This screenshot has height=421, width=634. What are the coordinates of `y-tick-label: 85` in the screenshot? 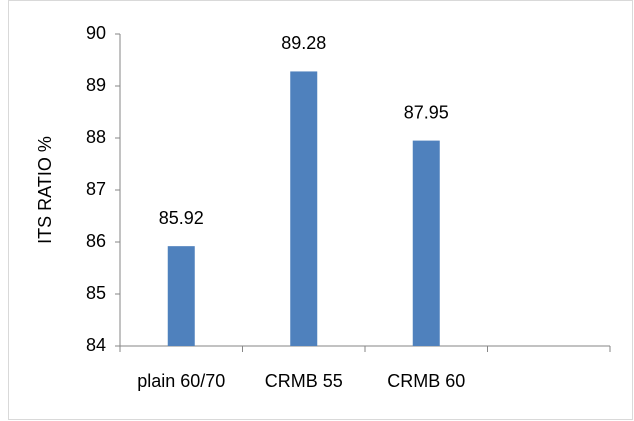 It's located at (96, 293).